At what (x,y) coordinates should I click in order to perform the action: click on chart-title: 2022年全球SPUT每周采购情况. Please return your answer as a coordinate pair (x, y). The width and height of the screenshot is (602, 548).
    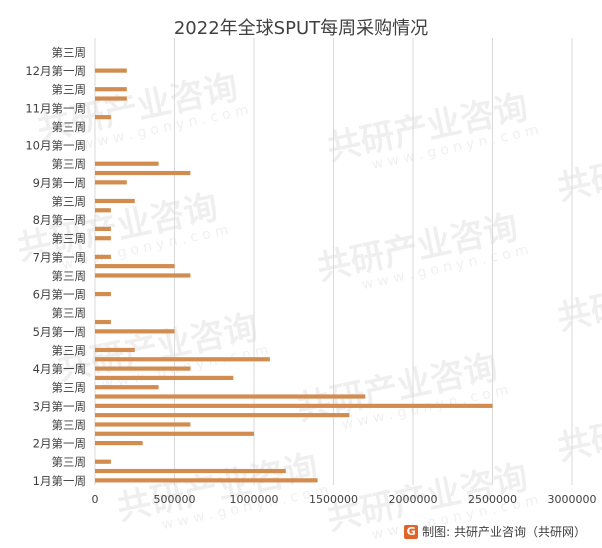
    Looking at the image, I should click on (301, 28).